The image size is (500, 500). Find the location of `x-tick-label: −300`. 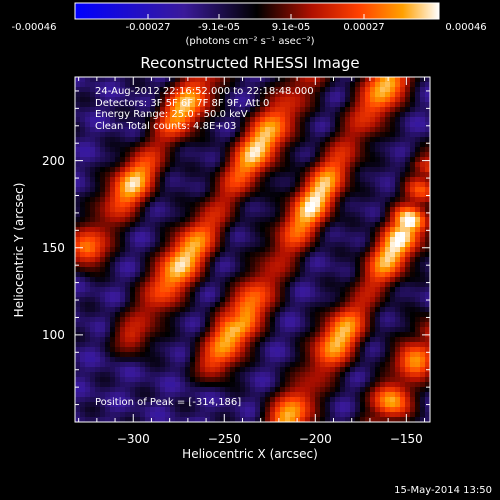

x-tick-label: −300 is located at coordinates (133, 439).